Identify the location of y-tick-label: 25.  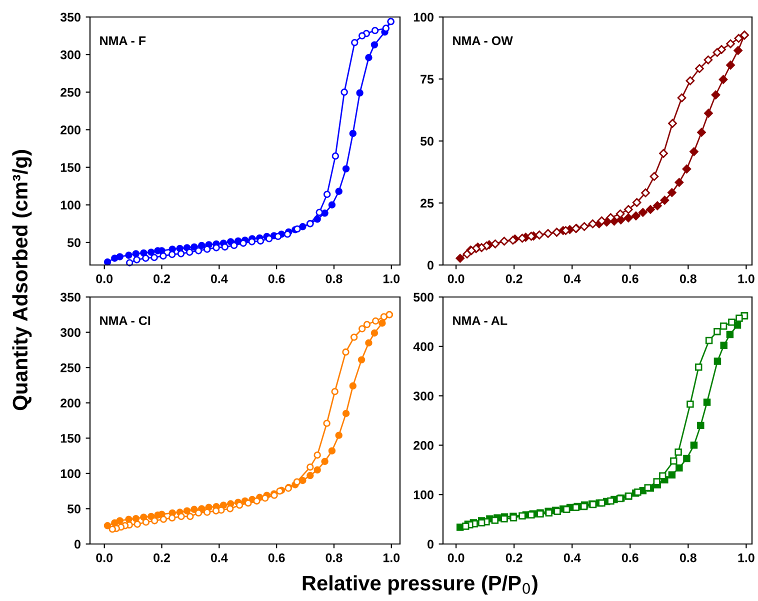
(427, 203).